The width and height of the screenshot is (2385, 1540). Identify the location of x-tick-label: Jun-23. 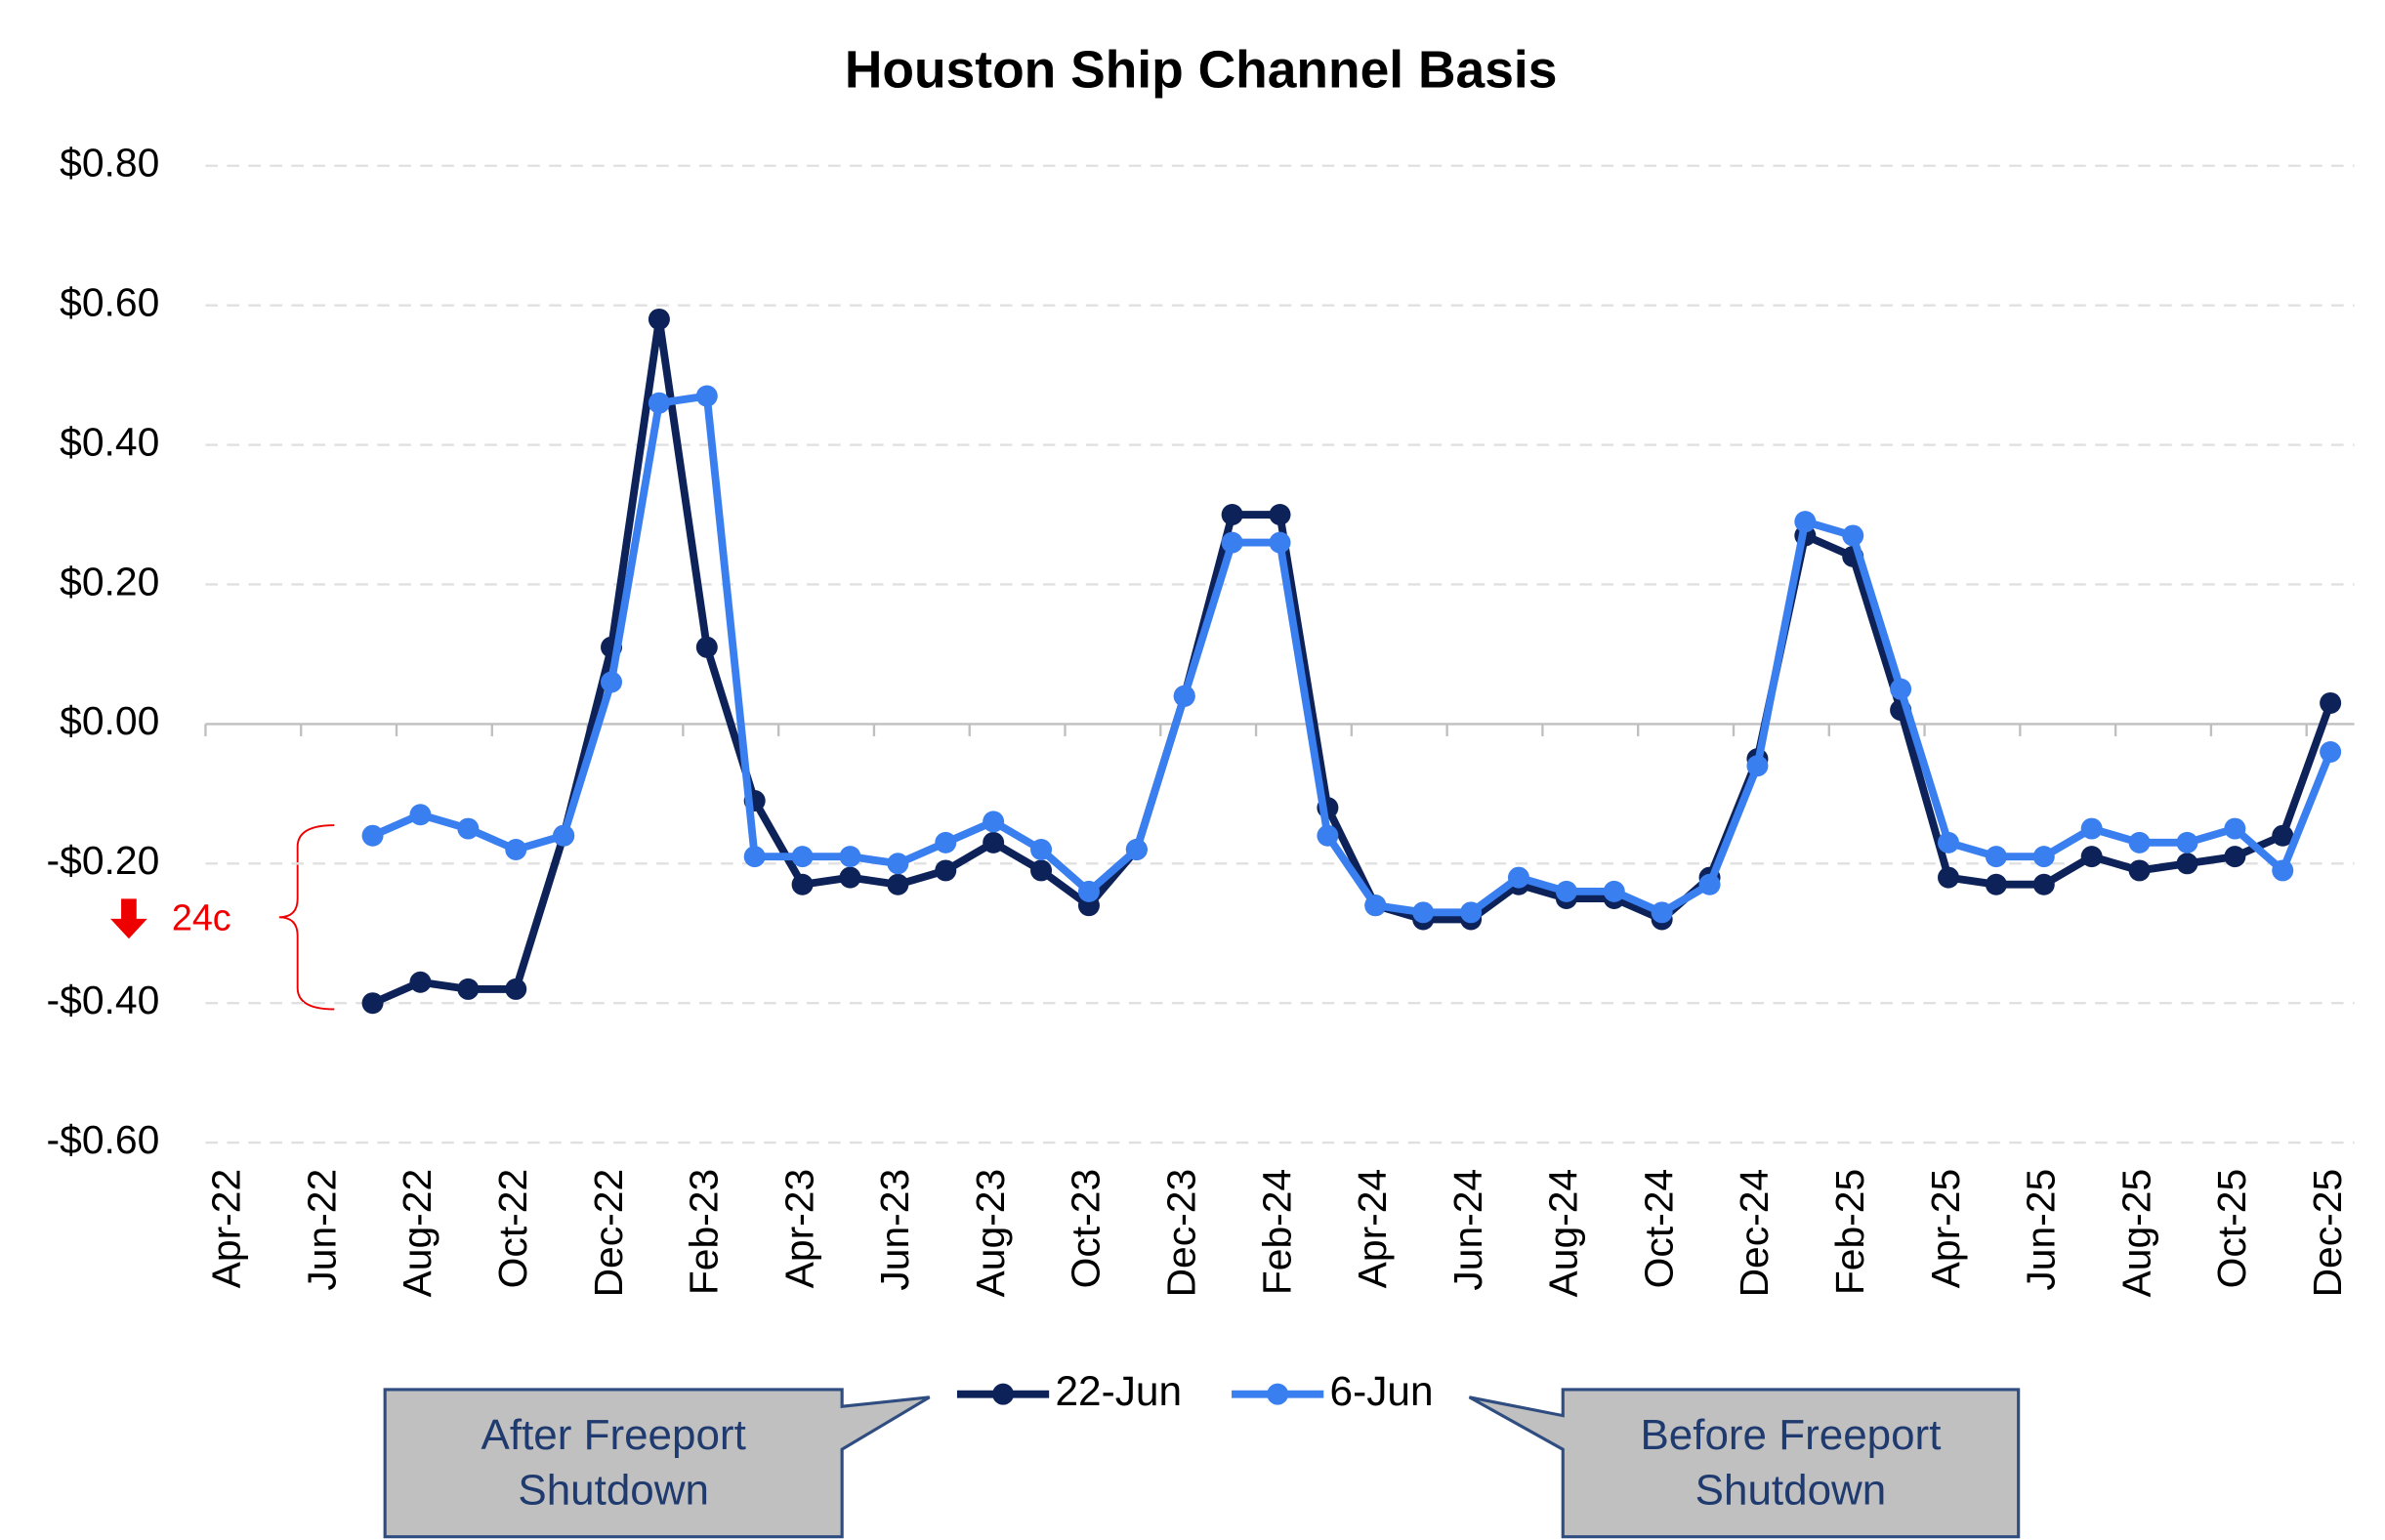
(894, 1230).